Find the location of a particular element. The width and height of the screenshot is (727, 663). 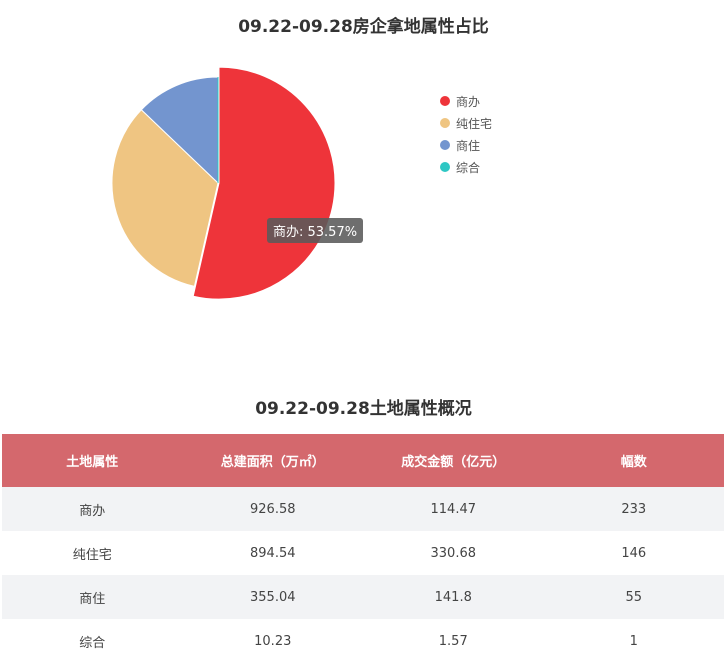

chart-title: 09.22-09.28房企拿地属性占比 is located at coordinates (363, 27).